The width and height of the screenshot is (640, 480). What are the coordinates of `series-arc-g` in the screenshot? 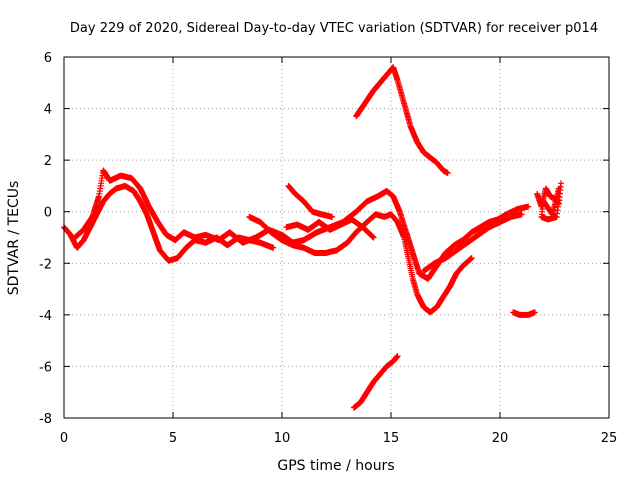 It's located at (402, 120).